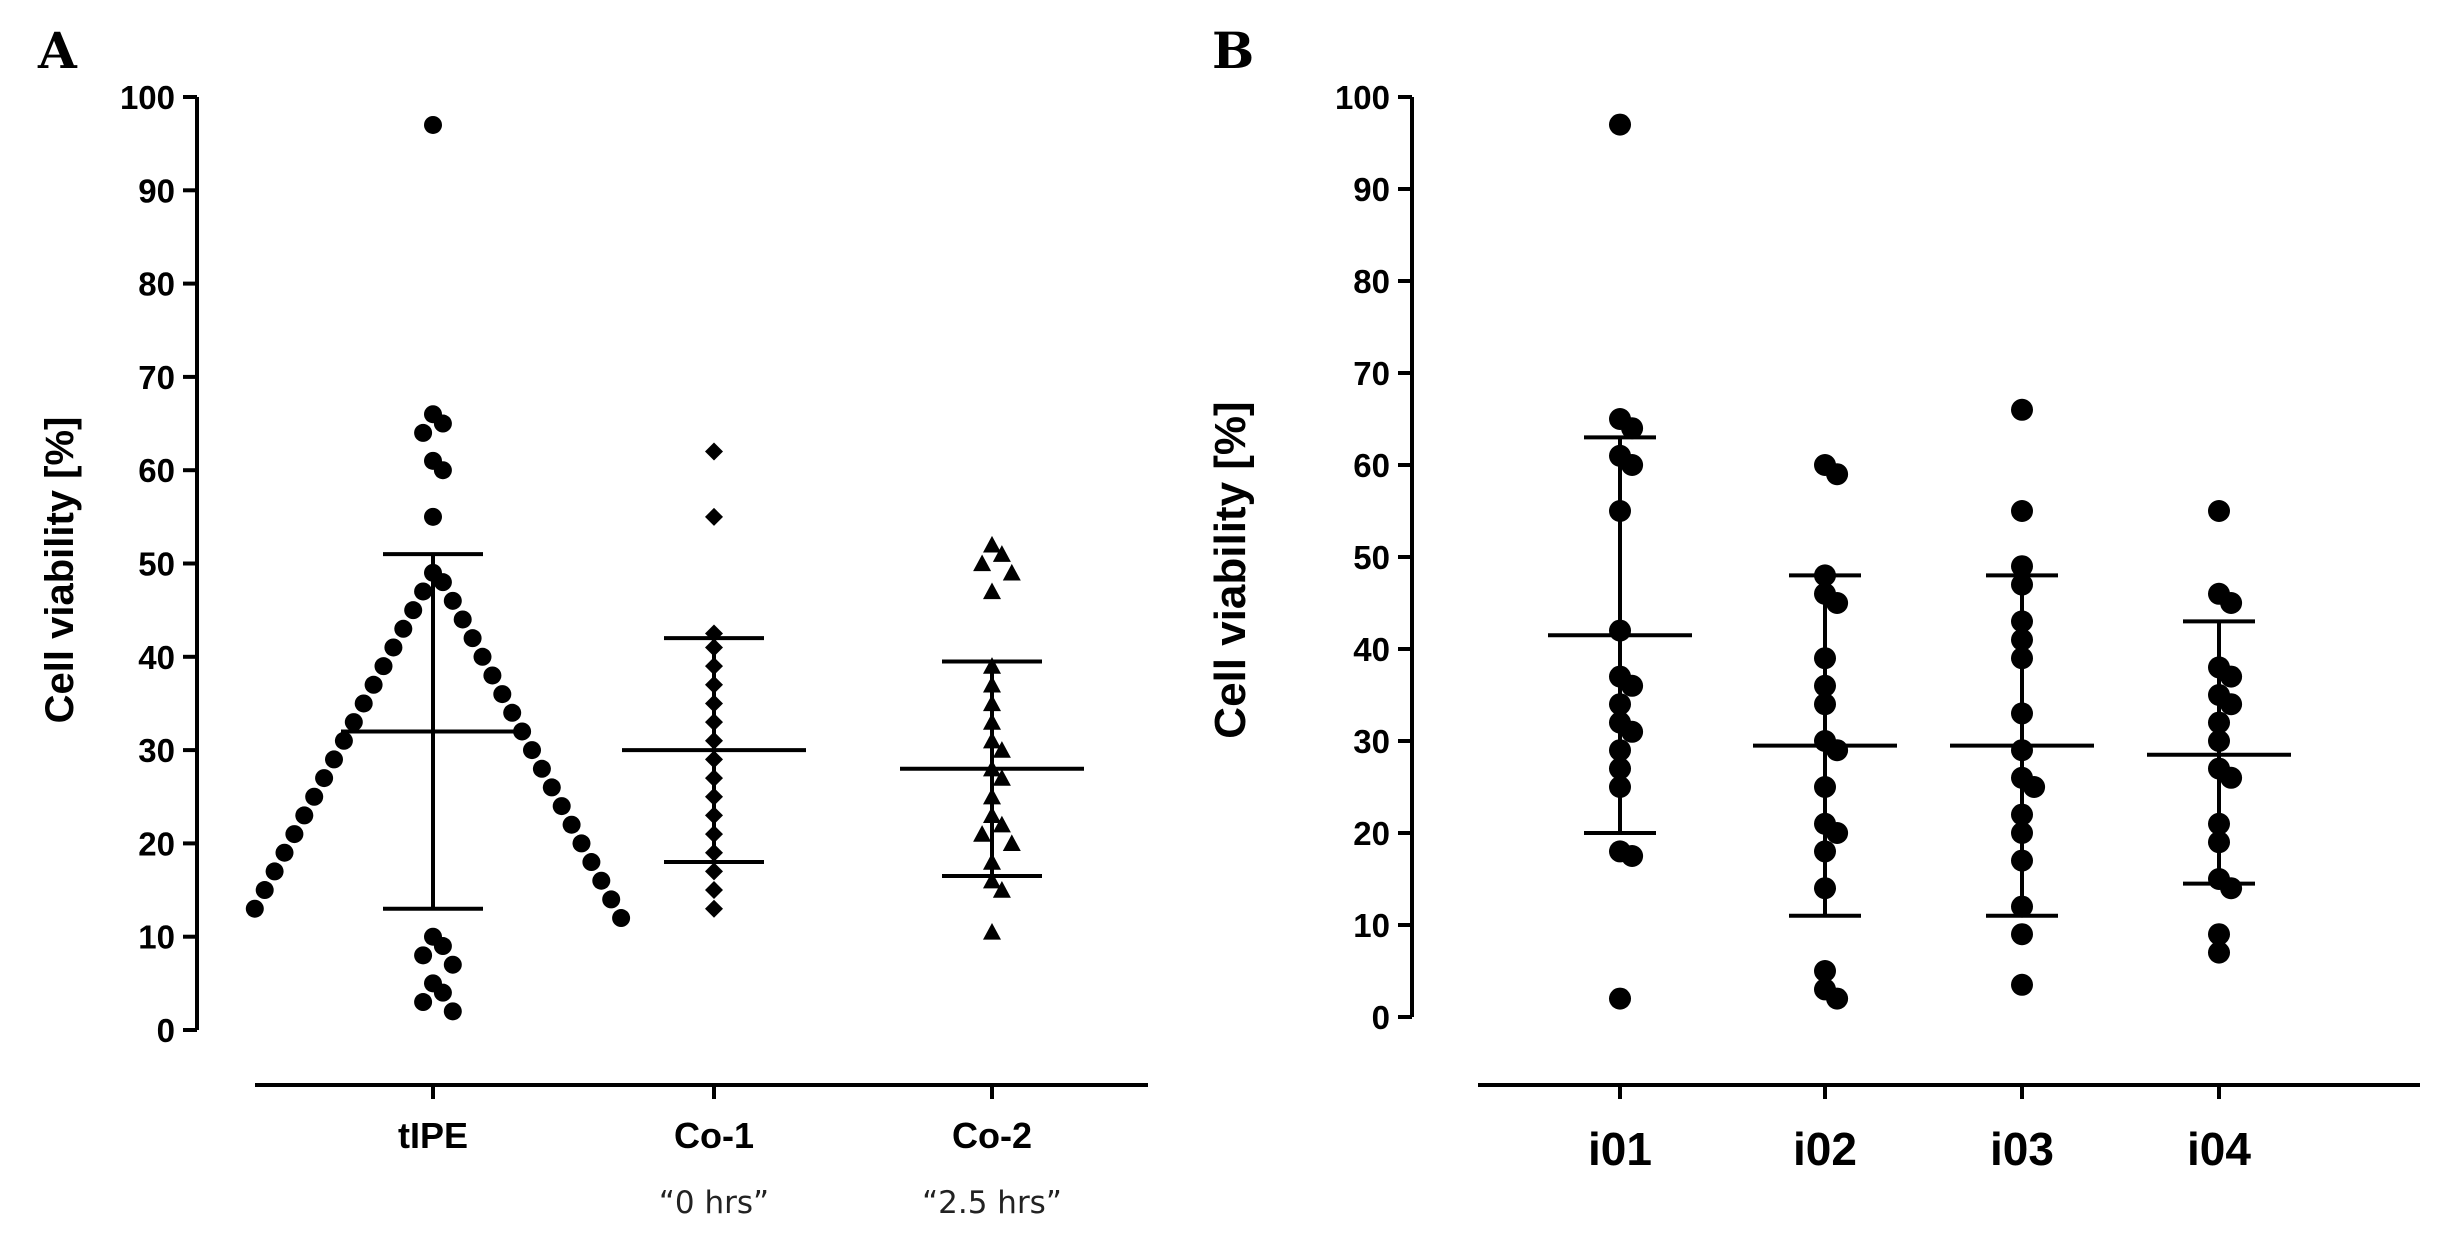  I want to click on panelA-y-tick-label: 0, so click(166, 1030).